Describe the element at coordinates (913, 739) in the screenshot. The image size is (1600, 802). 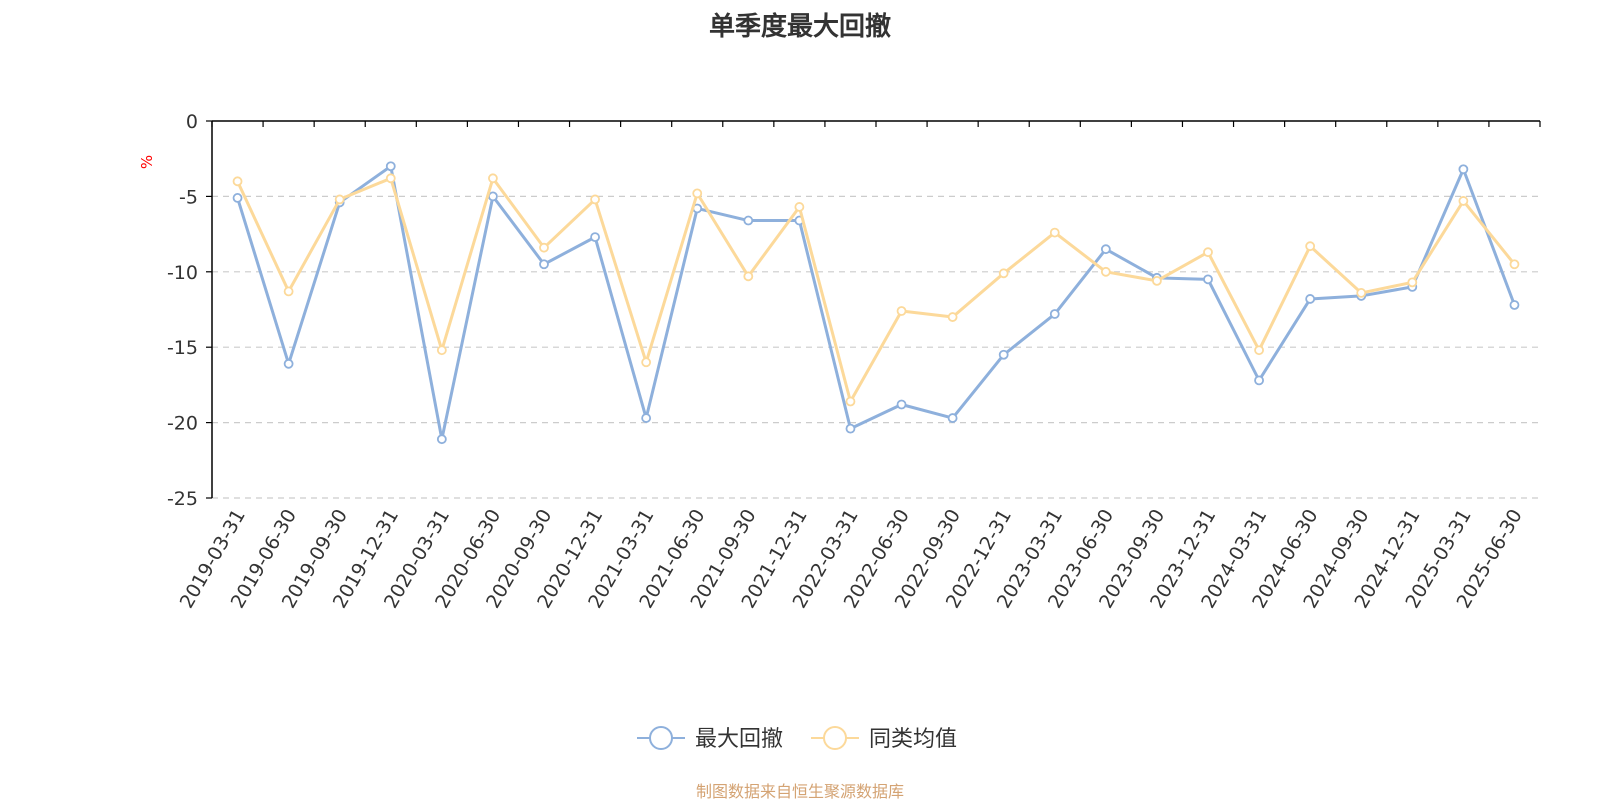
I see `legend-label: 同类均值` at that location.